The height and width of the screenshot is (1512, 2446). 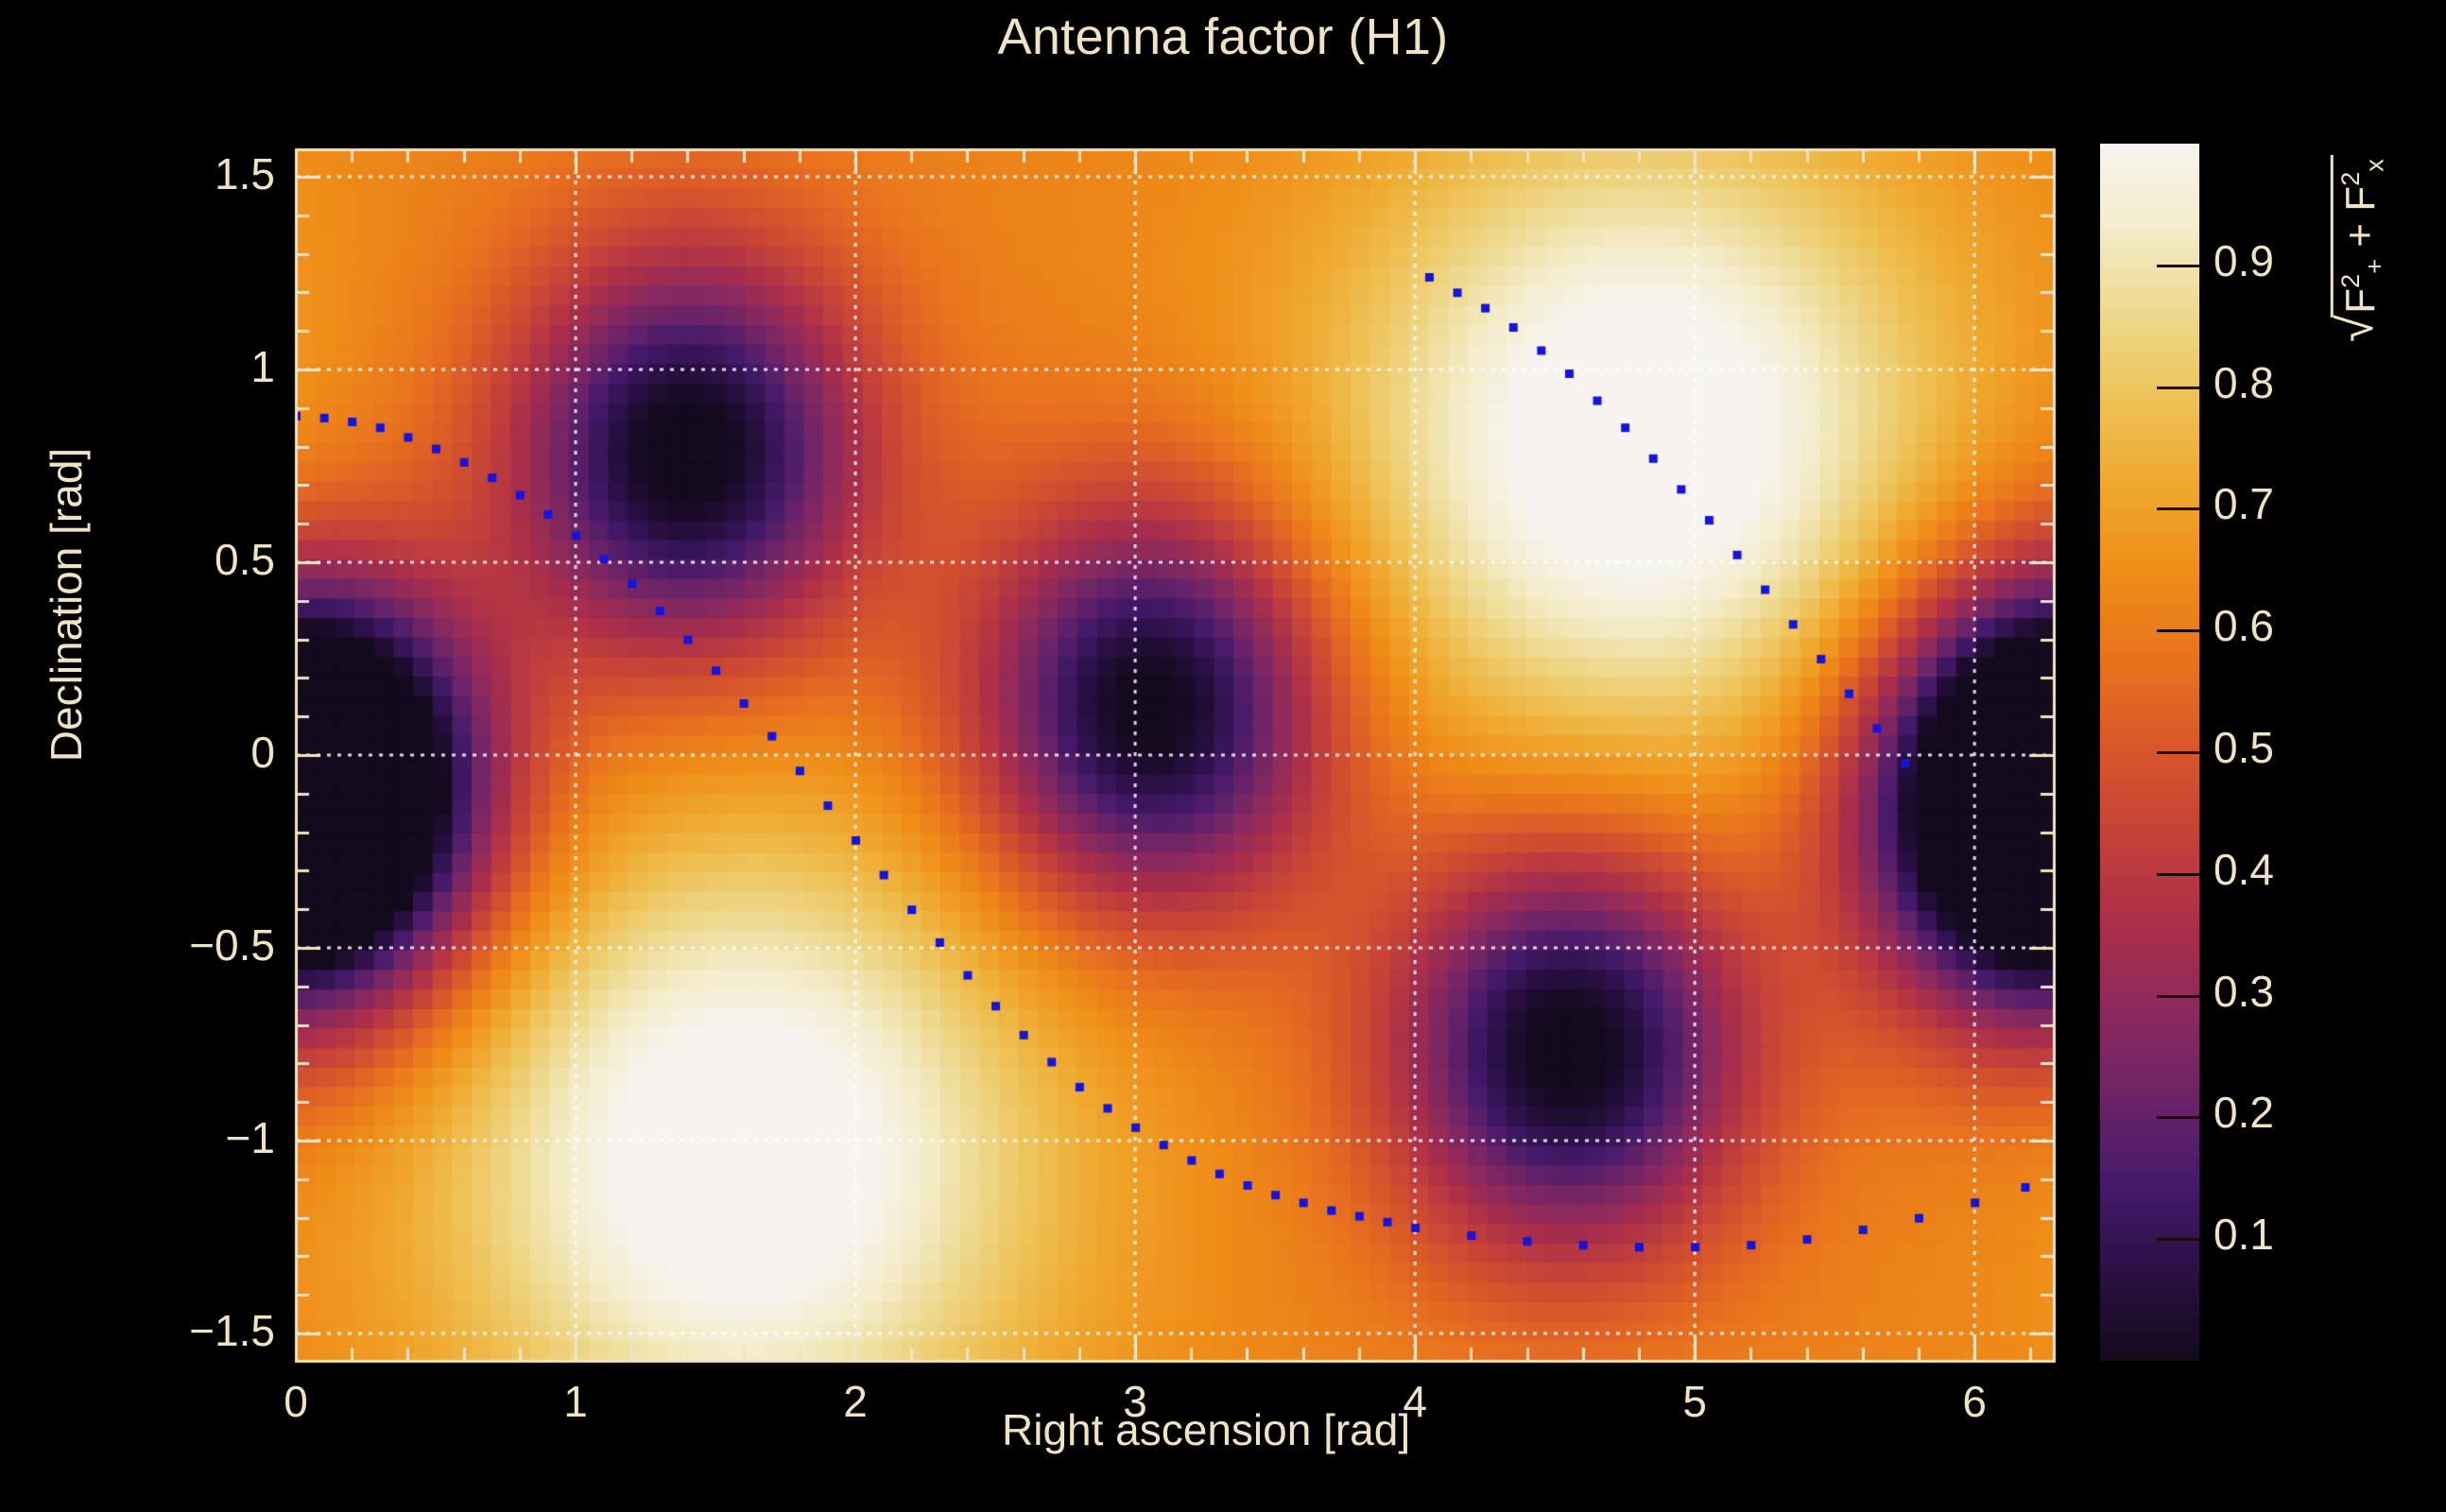 I want to click on color-bar-tick-label: 0.8, so click(x=2243, y=382).